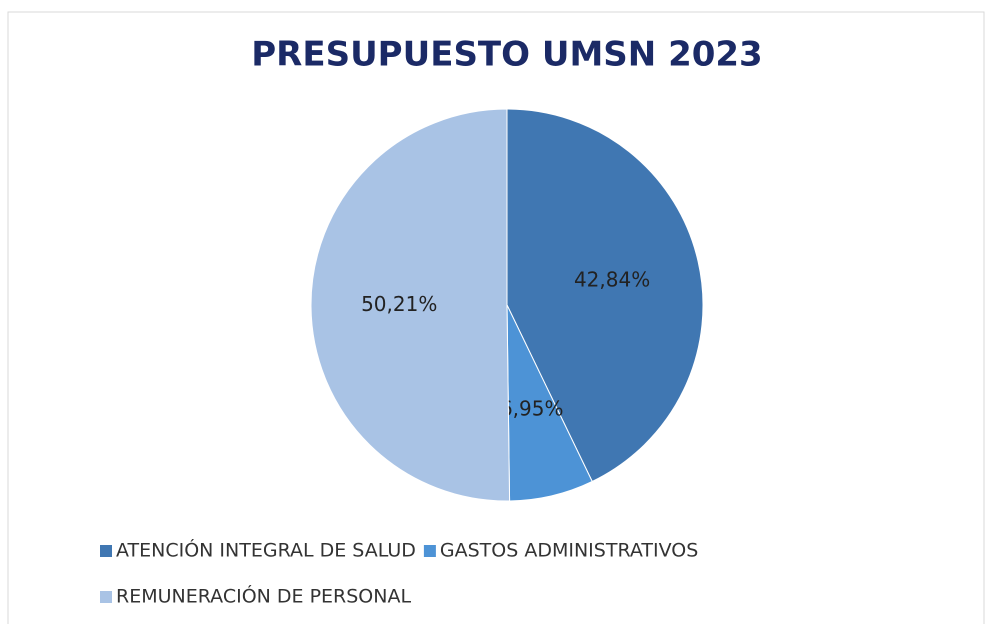 The height and width of the screenshot is (624, 992). I want to click on chart-title: PRESUPUESTO UMSN 2023, so click(506, 55).